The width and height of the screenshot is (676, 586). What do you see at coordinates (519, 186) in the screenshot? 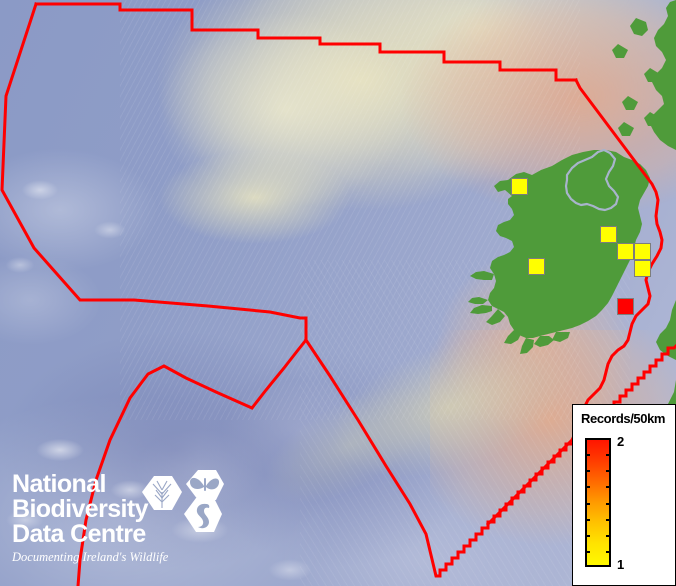
I see `record-cell-nw-mayo` at bounding box center [519, 186].